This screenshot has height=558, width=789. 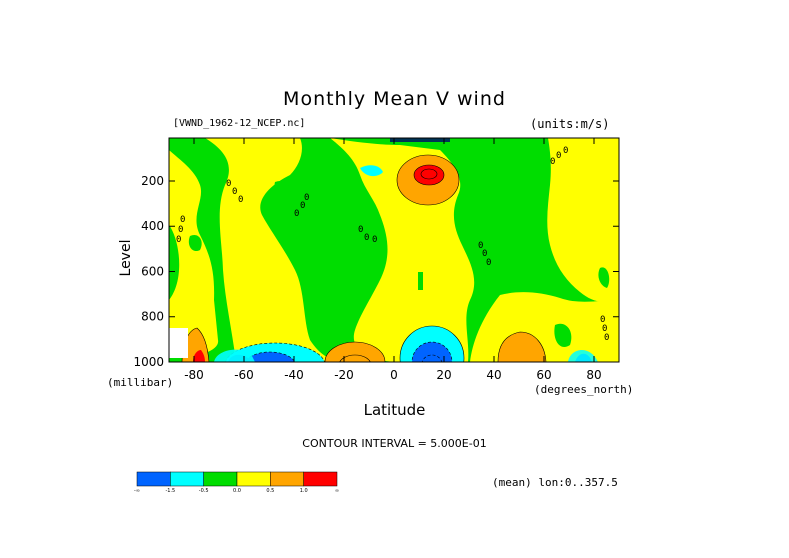 I want to click on x-tick-label: -80, so click(x=194, y=375).